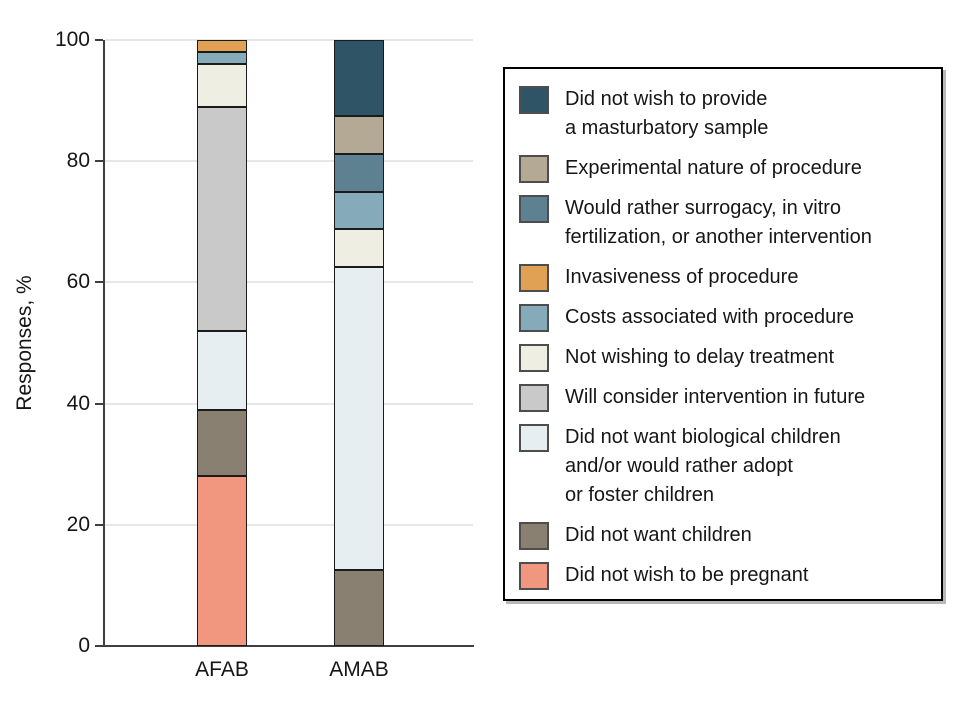 The image size is (957, 711). I want to click on x-label-afab: AFAB, so click(222, 669).